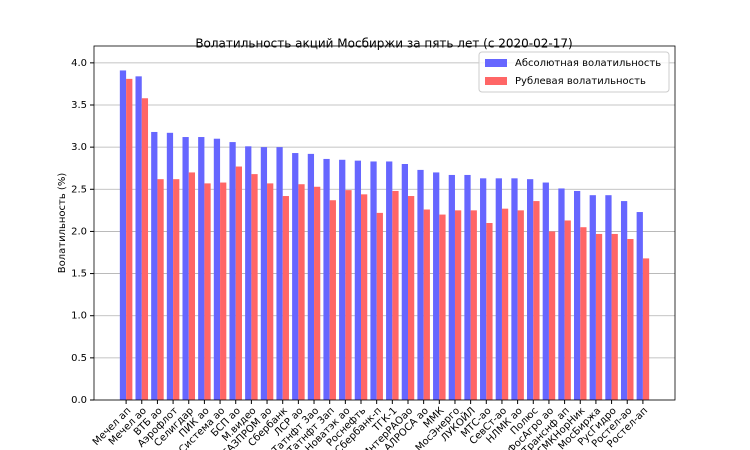  Describe the element at coordinates (62, 223) in the screenshot. I see `y-axis-label: Волатильность (%)` at that location.